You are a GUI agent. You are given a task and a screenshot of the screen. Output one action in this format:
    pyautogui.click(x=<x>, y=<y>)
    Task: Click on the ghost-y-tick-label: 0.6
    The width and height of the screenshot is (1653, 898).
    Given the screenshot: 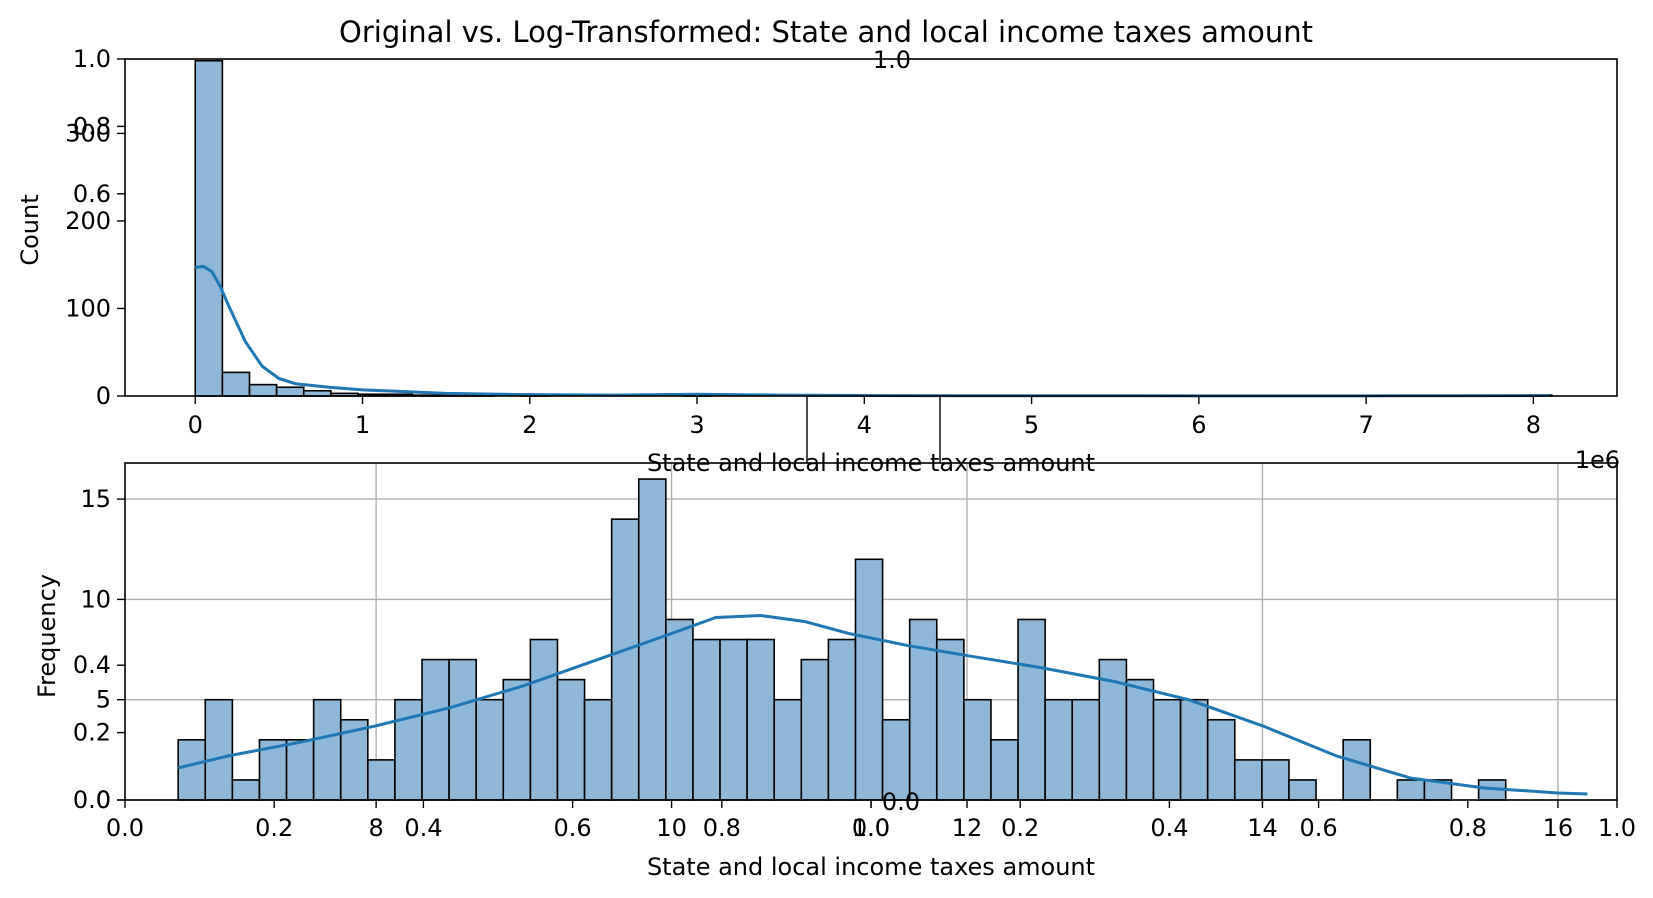 What is the action you would take?
    pyautogui.click(x=92, y=194)
    